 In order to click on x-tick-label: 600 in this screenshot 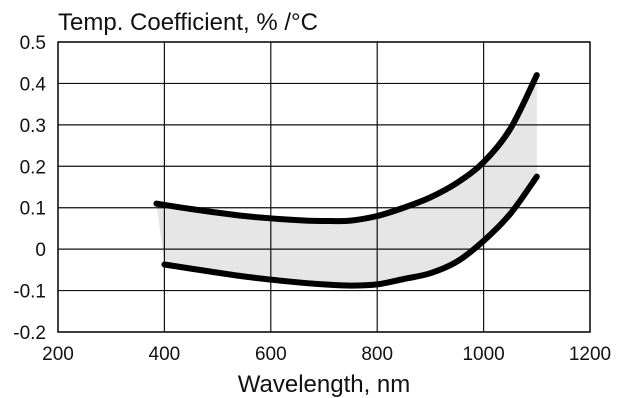, I will do `click(271, 354)`.